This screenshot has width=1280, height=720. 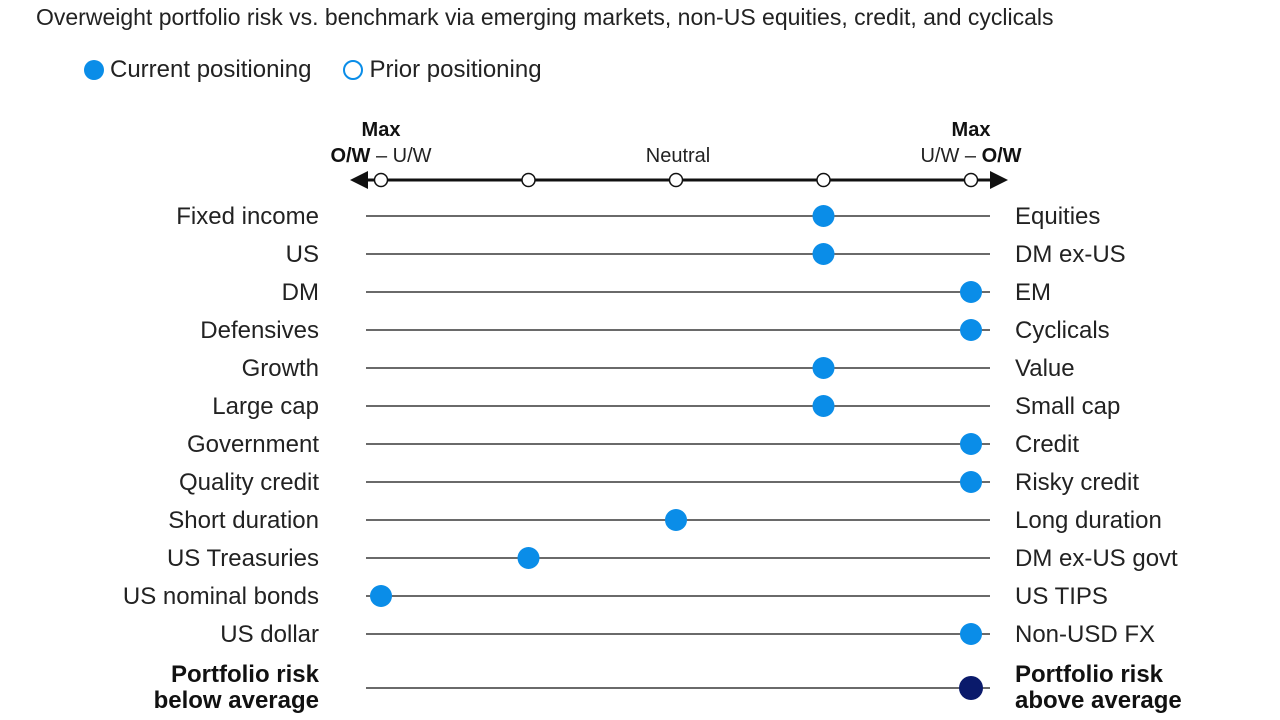 I want to click on row-2: DM EM, so click(x=666, y=292).